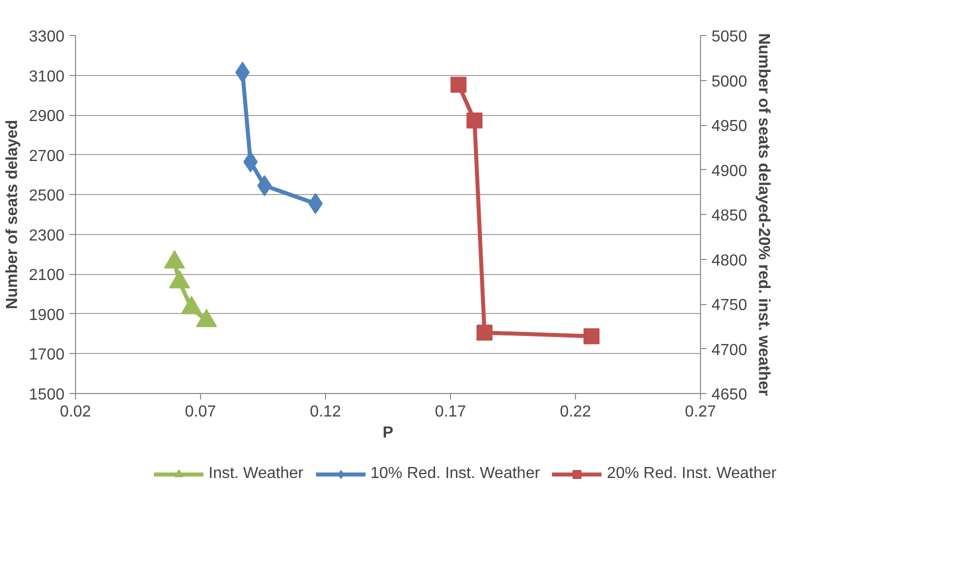  I want to click on y2-tick-label: 4950, so click(730, 126).